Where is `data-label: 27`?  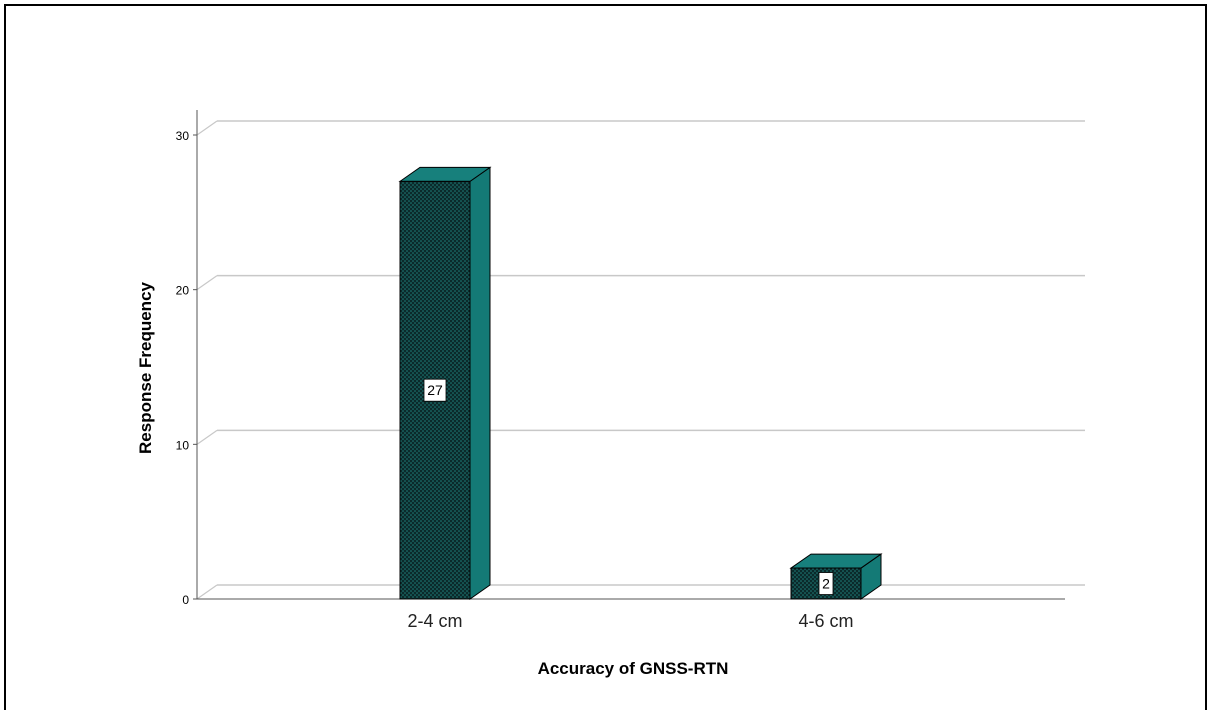
data-label: 27 is located at coordinates (435, 390).